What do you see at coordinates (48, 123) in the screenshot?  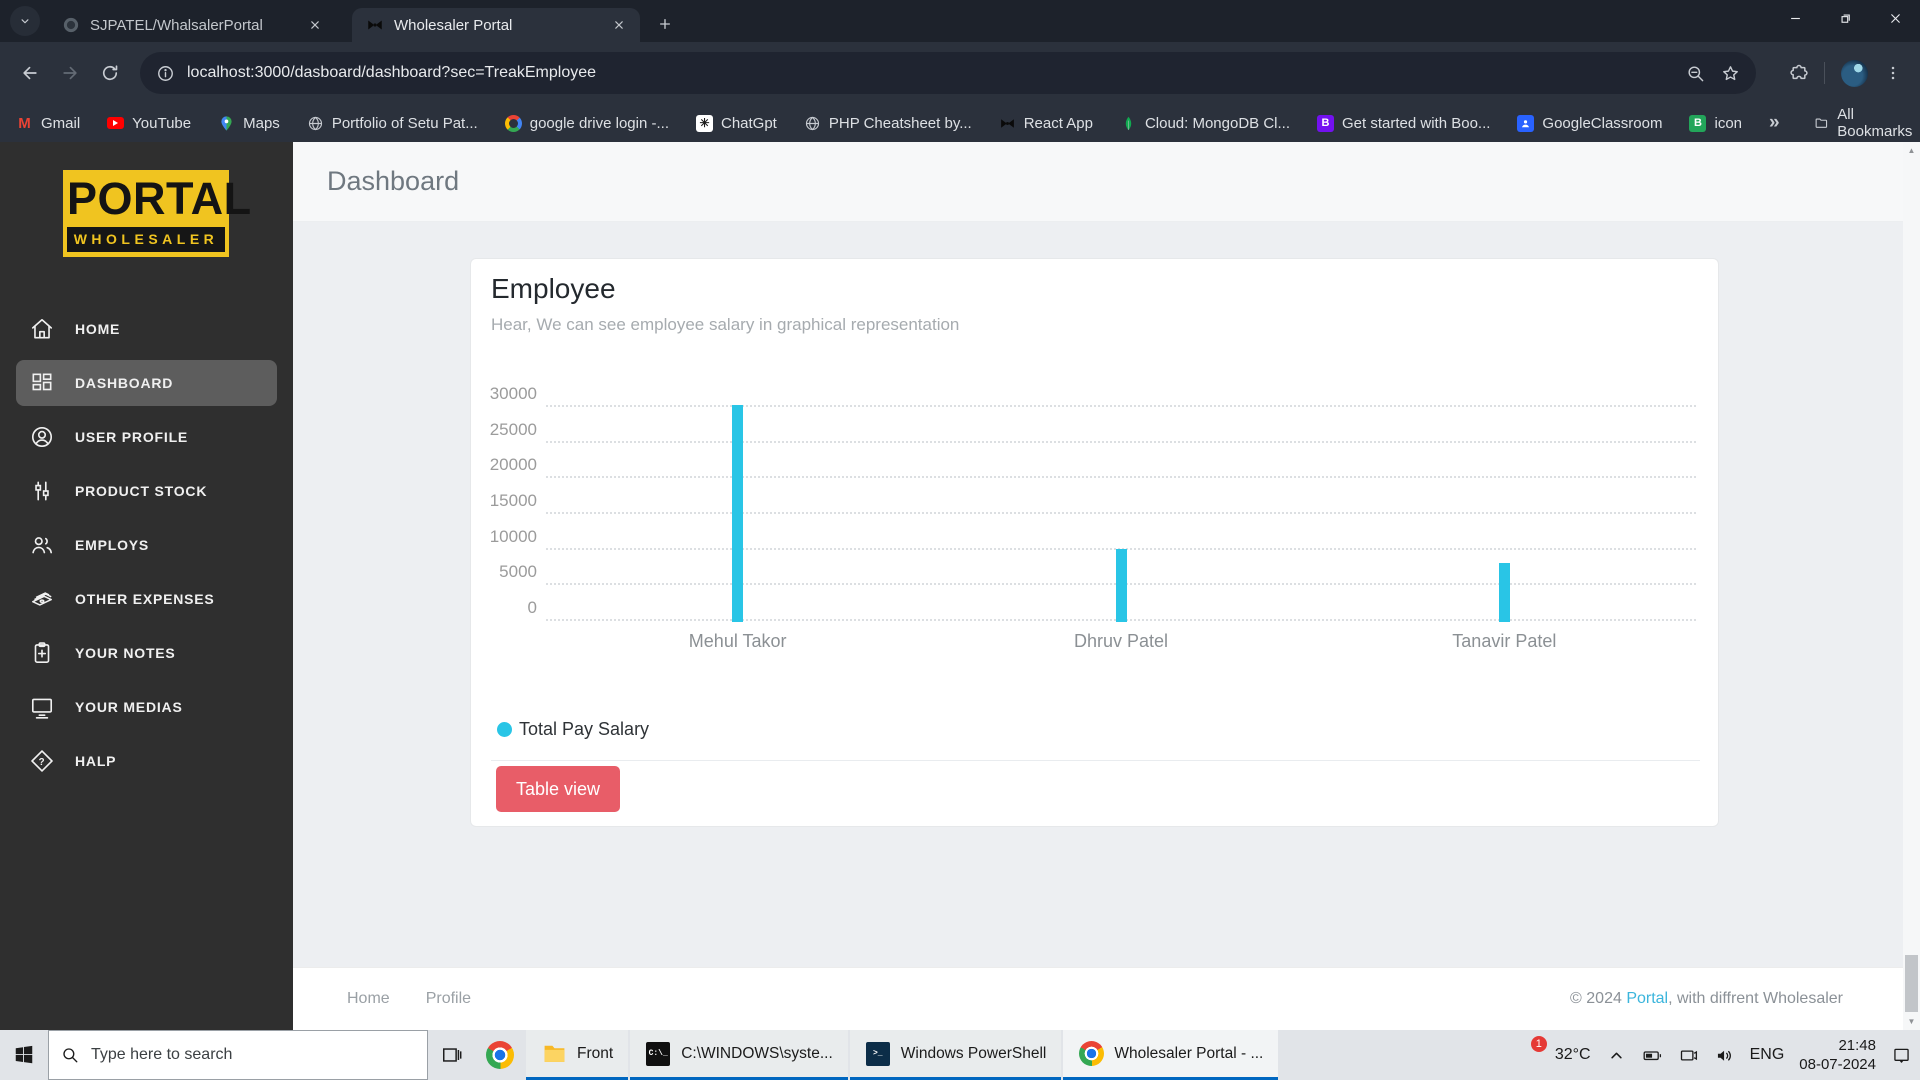 I see `bookmark-item: M Gmail` at bounding box center [48, 123].